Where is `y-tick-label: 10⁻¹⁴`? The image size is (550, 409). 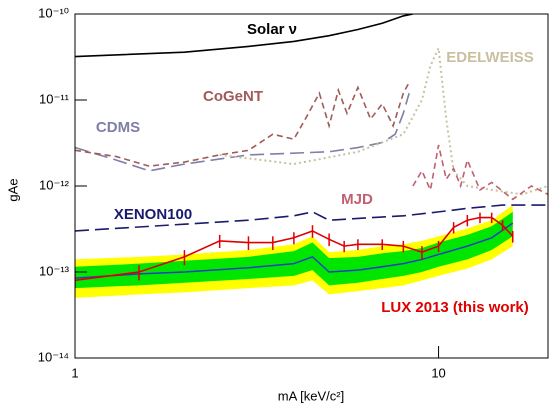 y-tick-label: 10⁻¹⁴ is located at coordinates (53, 356).